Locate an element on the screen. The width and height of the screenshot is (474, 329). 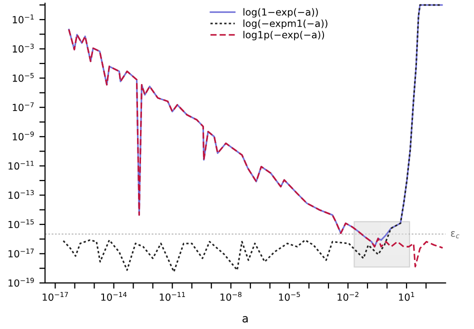
y-tick-label: 10$^{−3}$ is located at coordinates (23, 48).